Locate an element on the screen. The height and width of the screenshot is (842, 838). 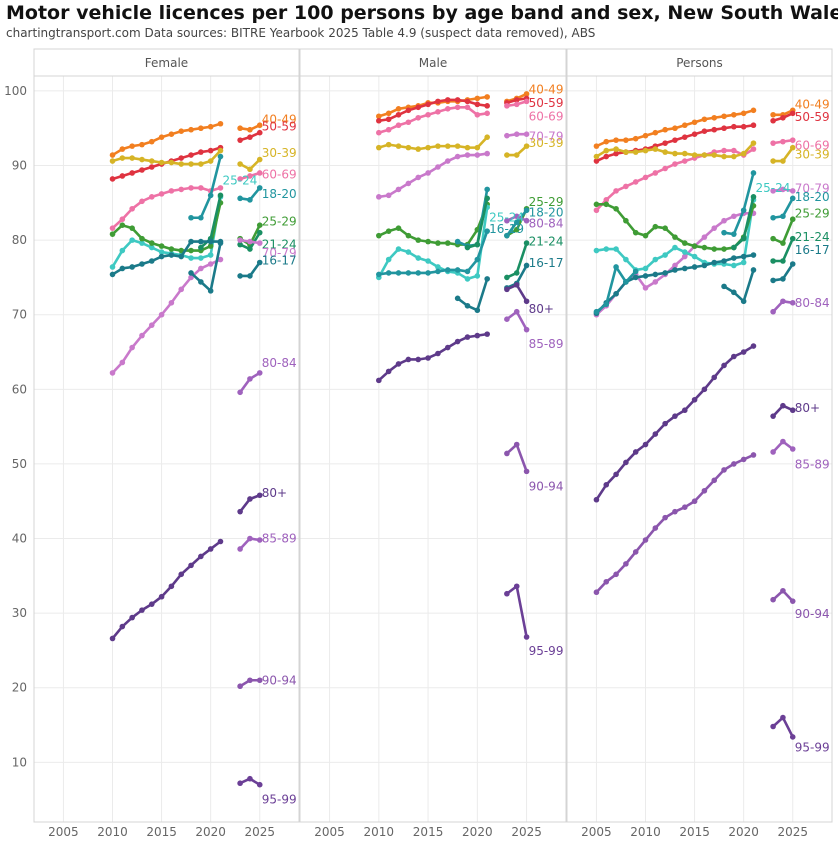
y-tick-label: 50 is located at coordinates (19, 464).